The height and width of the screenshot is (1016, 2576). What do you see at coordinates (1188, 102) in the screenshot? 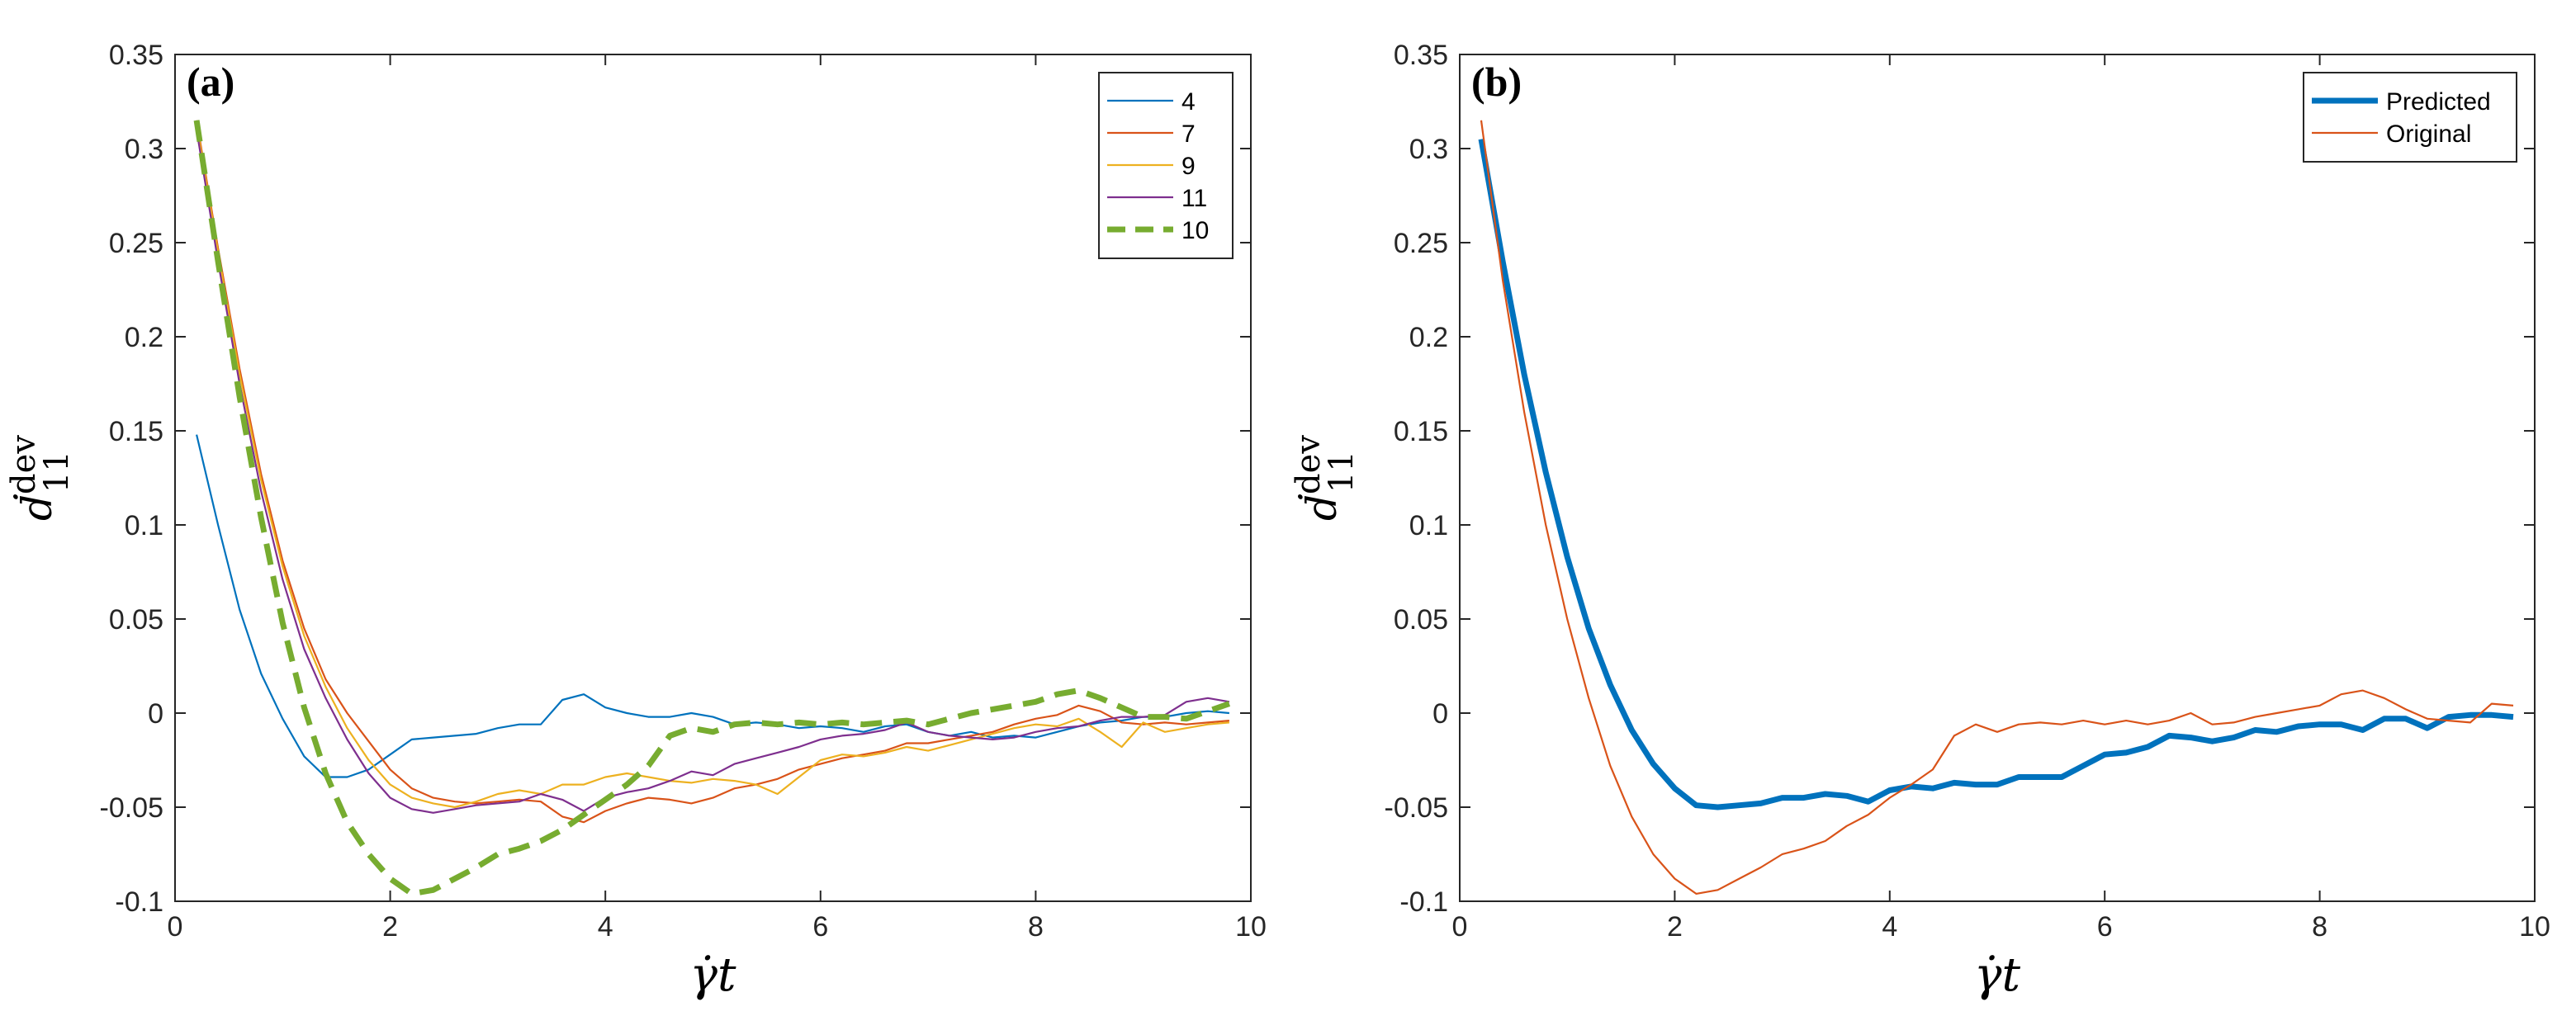
I see `legend-label: 4` at bounding box center [1188, 102].